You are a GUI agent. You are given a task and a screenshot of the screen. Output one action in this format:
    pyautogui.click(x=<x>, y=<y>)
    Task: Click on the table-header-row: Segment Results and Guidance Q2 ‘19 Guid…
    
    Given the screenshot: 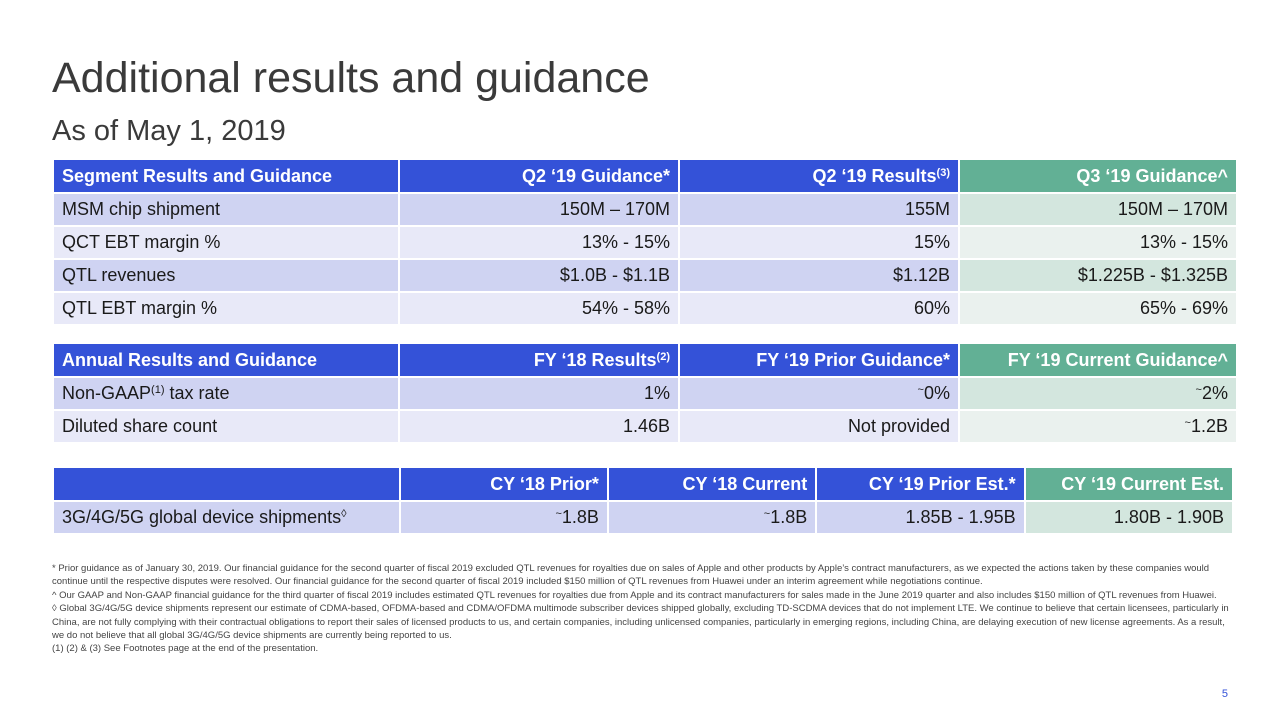 What is the action you would take?
    pyautogui.click(x=645, y=176)
    